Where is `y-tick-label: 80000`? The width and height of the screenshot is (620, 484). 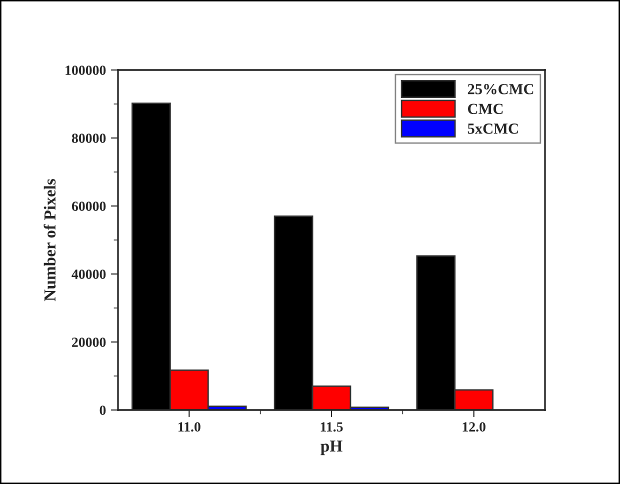 y-tick-label: 80000 is located at coordinates (89, 138).